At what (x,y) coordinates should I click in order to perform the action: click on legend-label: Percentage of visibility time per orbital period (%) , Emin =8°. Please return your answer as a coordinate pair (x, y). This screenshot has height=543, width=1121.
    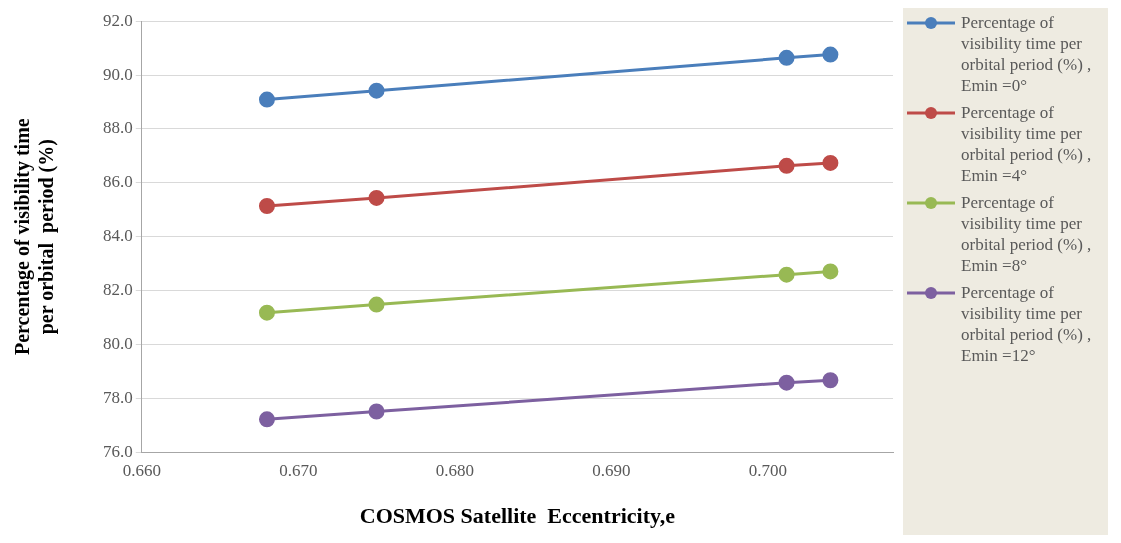
    Looking at the image, I should click on (1027, 234).